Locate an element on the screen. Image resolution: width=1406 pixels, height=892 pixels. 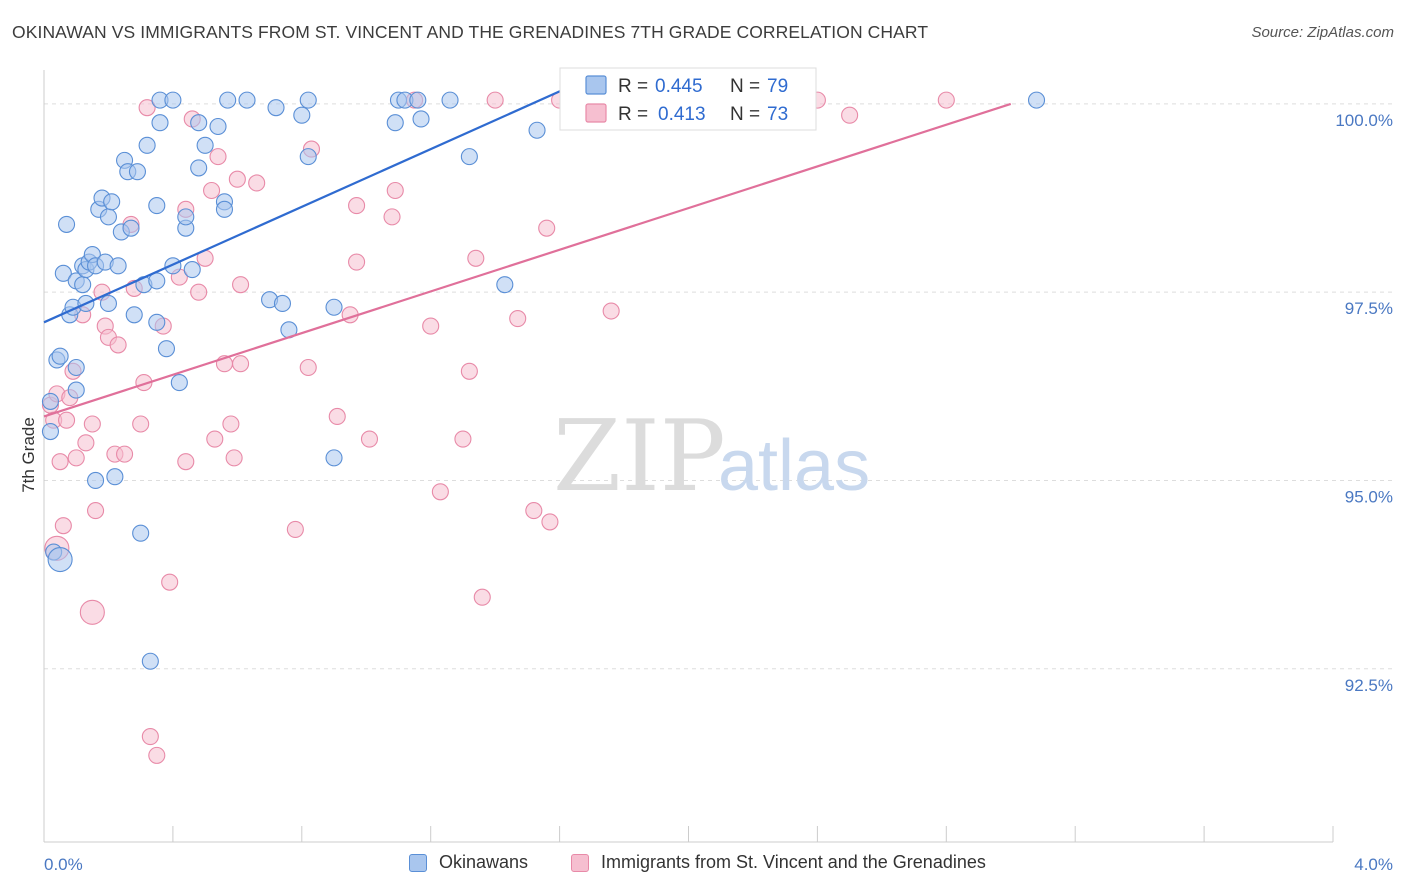
x-tick-labels: 0.0% 4.0% is located at coordinates (718, 864).